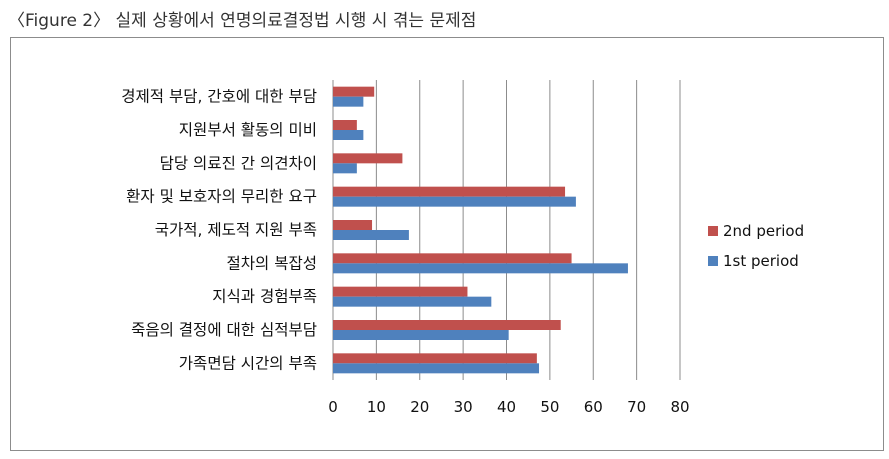 This screenshot has width=889, height=459. What do you see at coordinates (593, 407) in the screenshot?
I see `x-tick-label-6: 60` at bounding box center [593, 407].